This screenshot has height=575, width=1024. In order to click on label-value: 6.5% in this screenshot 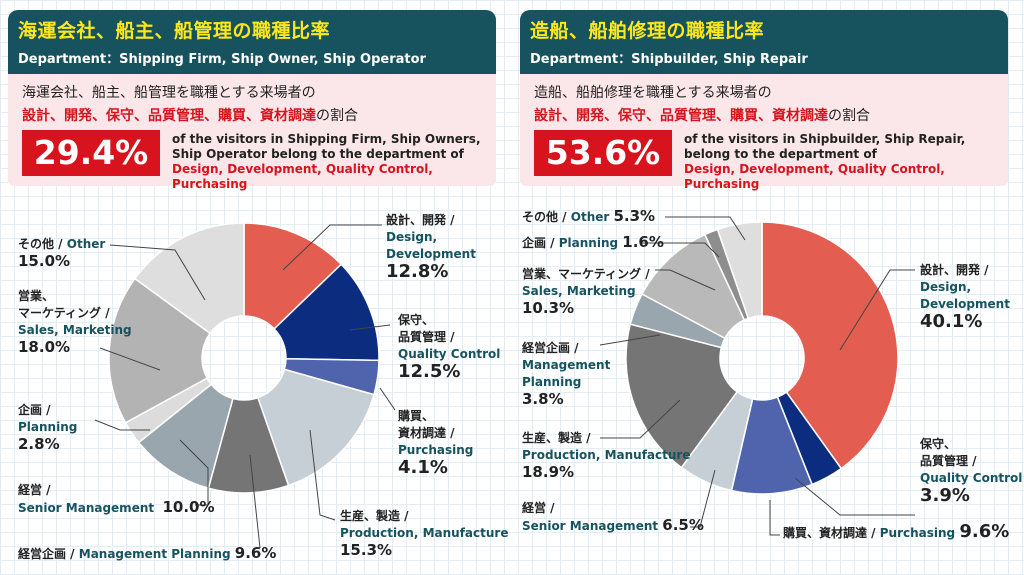, I will do `click(683, 525)`.